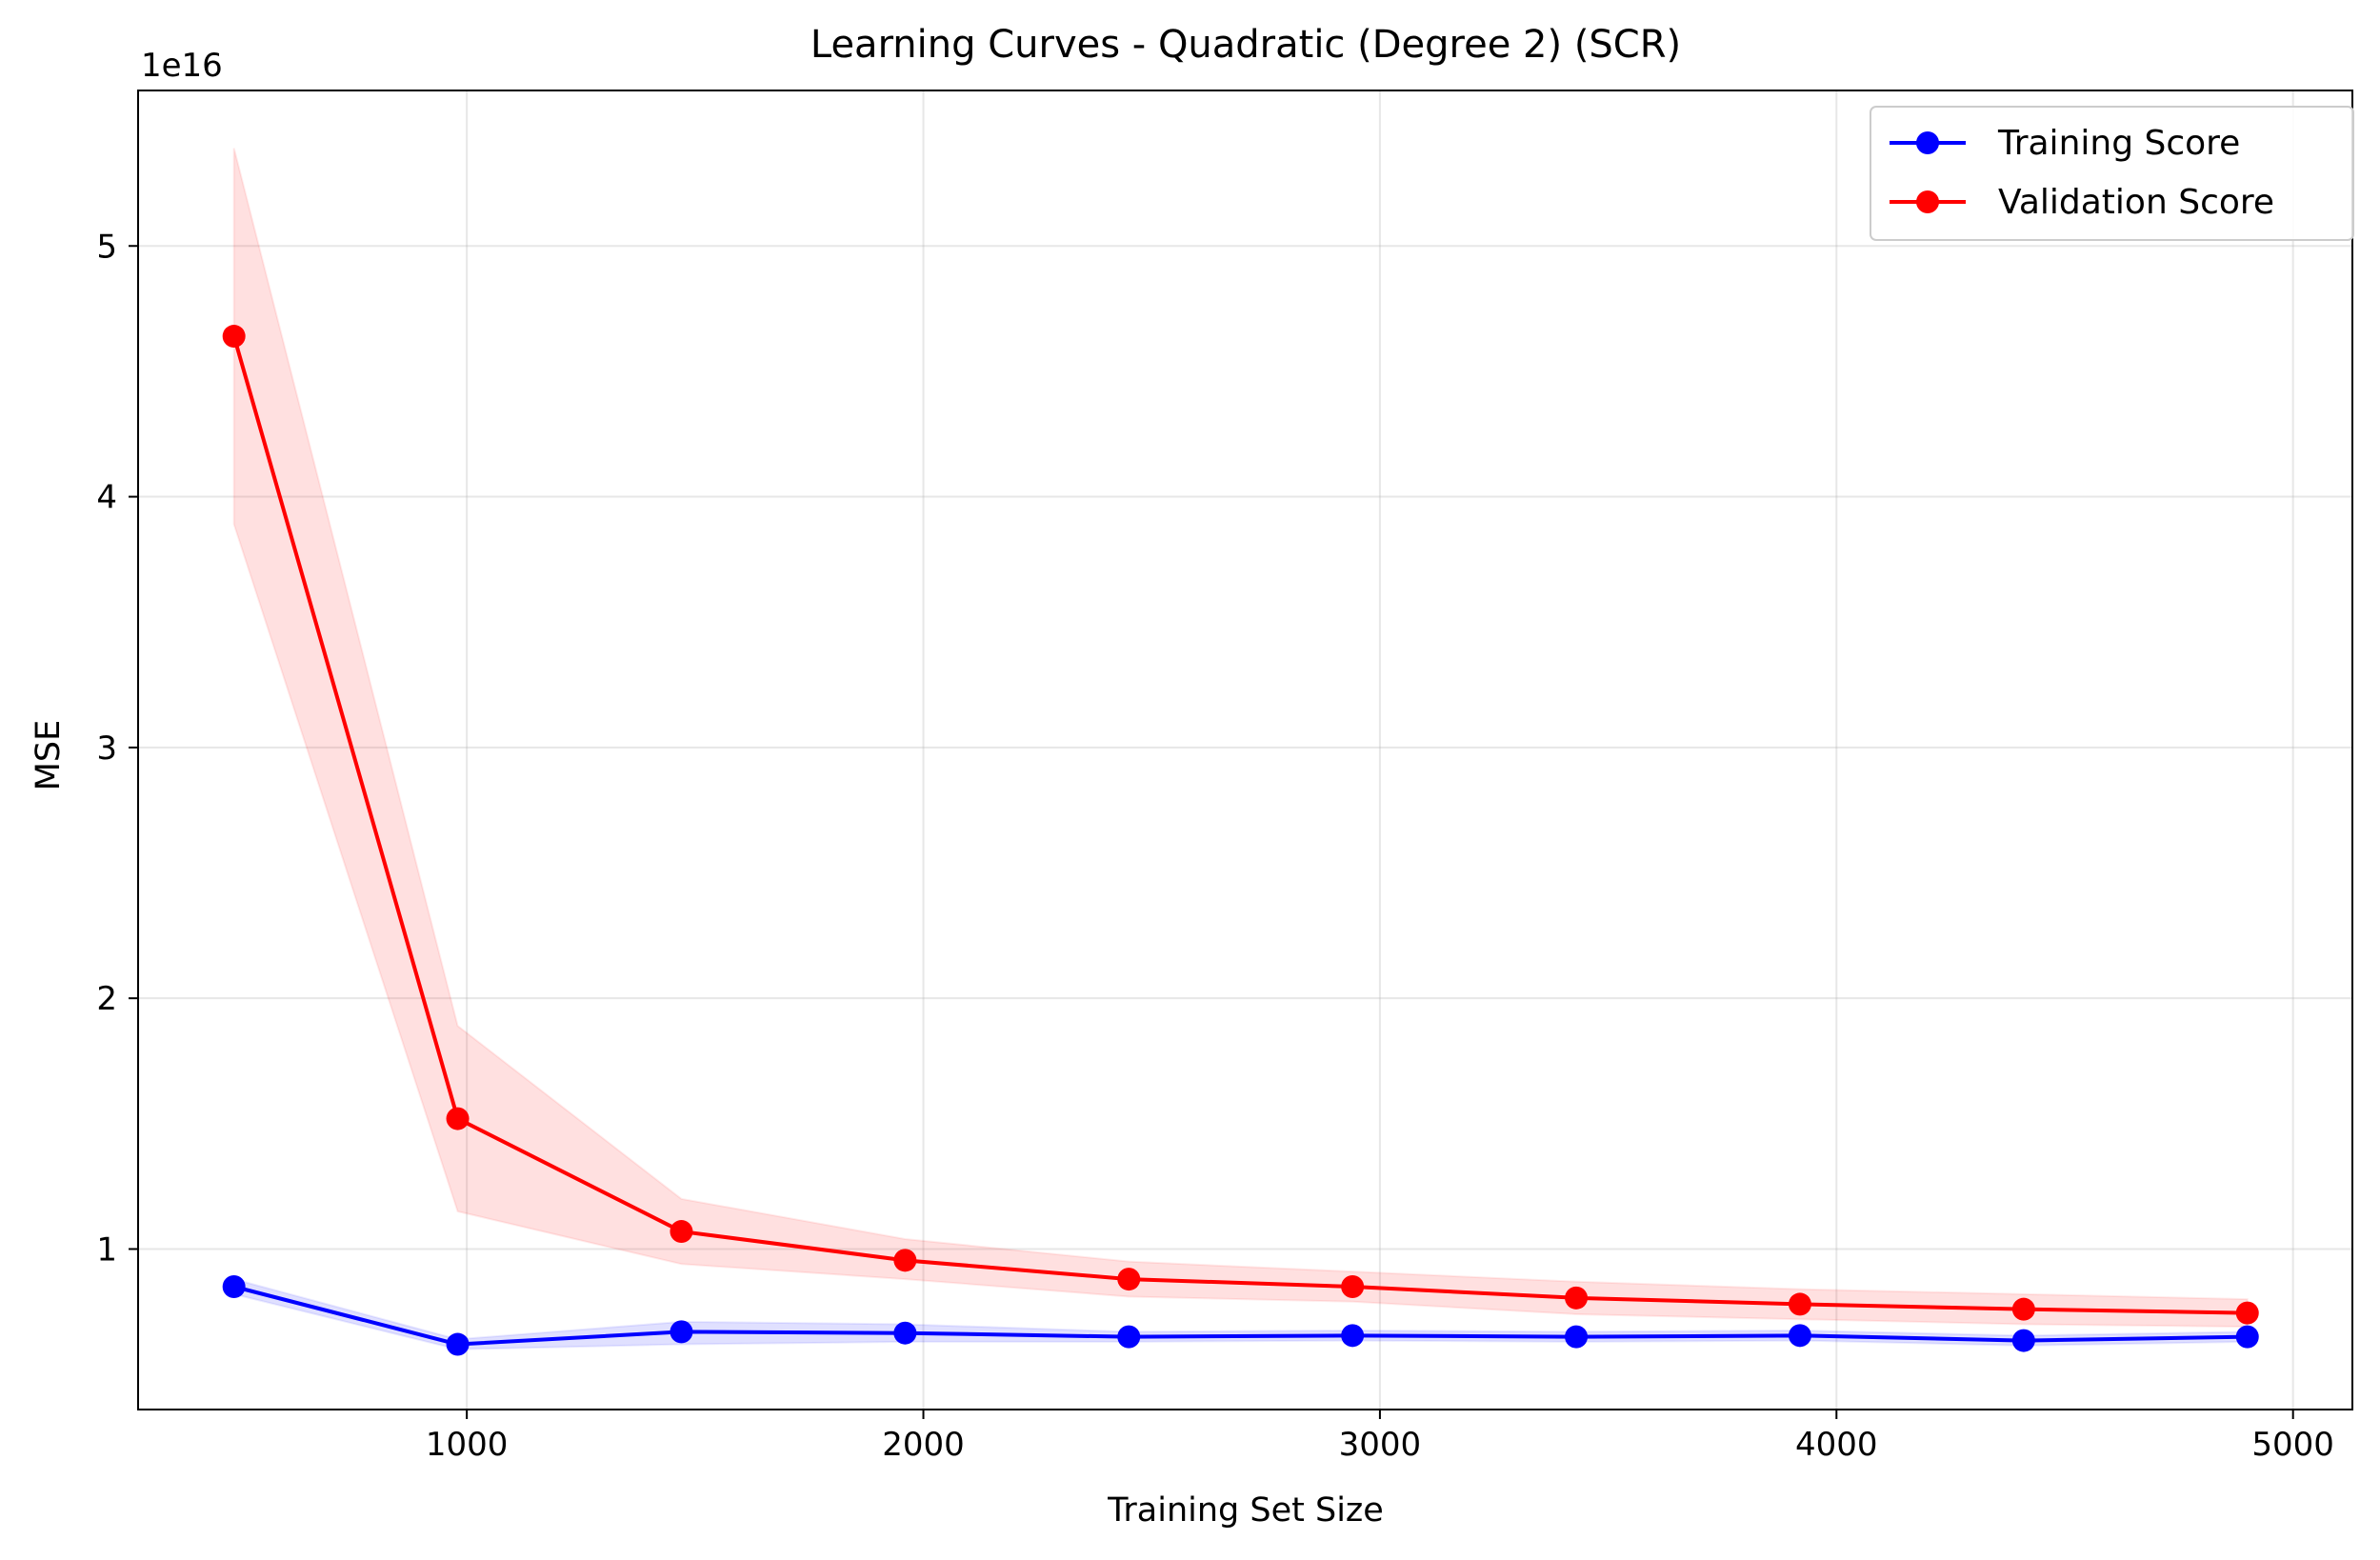 The image size is (2380, 1560). Describe the element at coordinates (49, 755) in the screenshot. I see `y-axis-label: MSE` at that location.